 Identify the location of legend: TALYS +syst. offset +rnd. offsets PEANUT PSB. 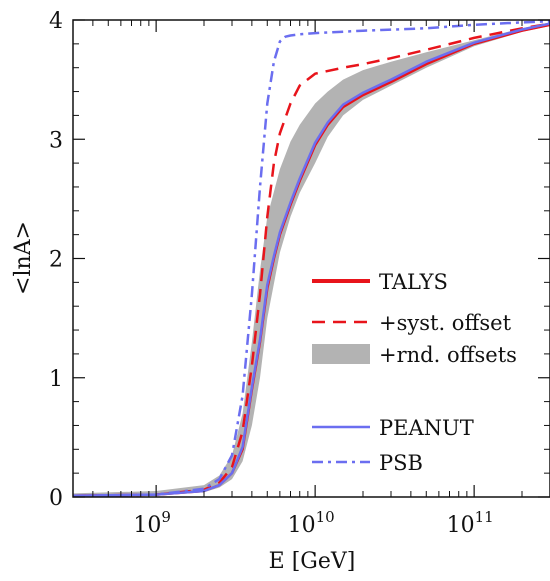
(414, 372).